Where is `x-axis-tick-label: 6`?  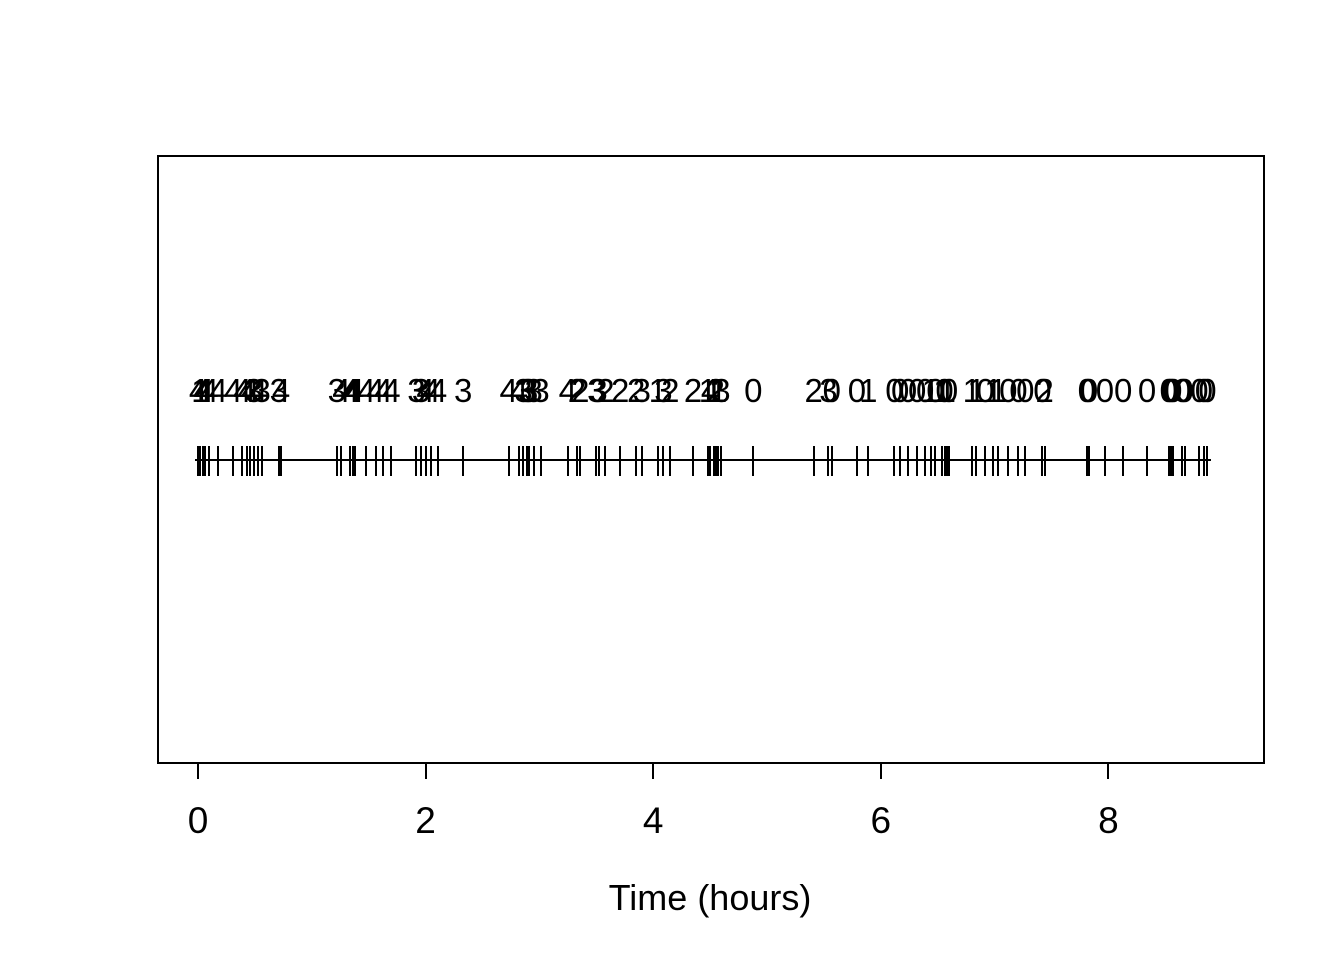 x-axis-tick-label: 6 is located at coordinates (881, 820).